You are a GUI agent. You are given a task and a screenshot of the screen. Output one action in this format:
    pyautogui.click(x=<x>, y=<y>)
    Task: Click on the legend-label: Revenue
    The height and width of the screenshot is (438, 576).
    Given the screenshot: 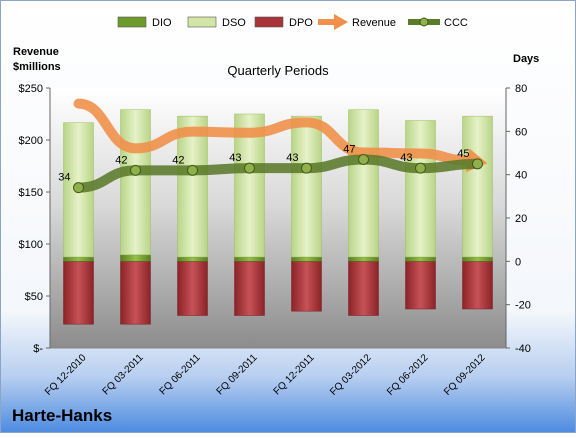 What is the action you would take?
    pyautogui.click(x=374, y=23)
    